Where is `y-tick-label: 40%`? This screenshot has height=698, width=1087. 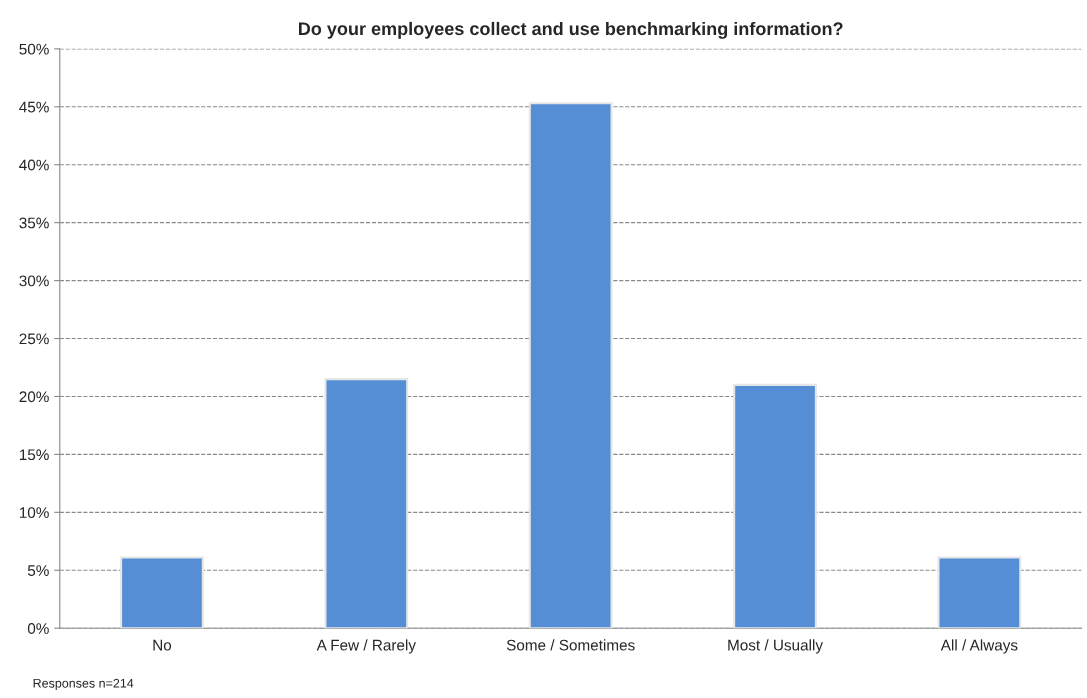
y-tick-label: 40% is located at coordinates (34, 165).